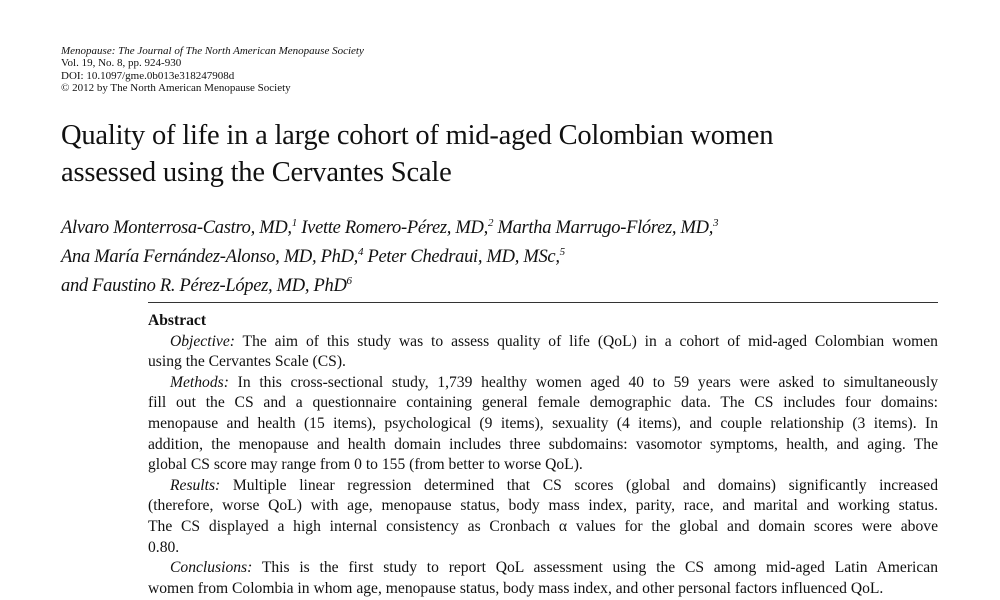 The height and width of the screenshot is (600, 1000). I want to click on line-text: using the Cervantes Scale (CS)., so click(247, 362).